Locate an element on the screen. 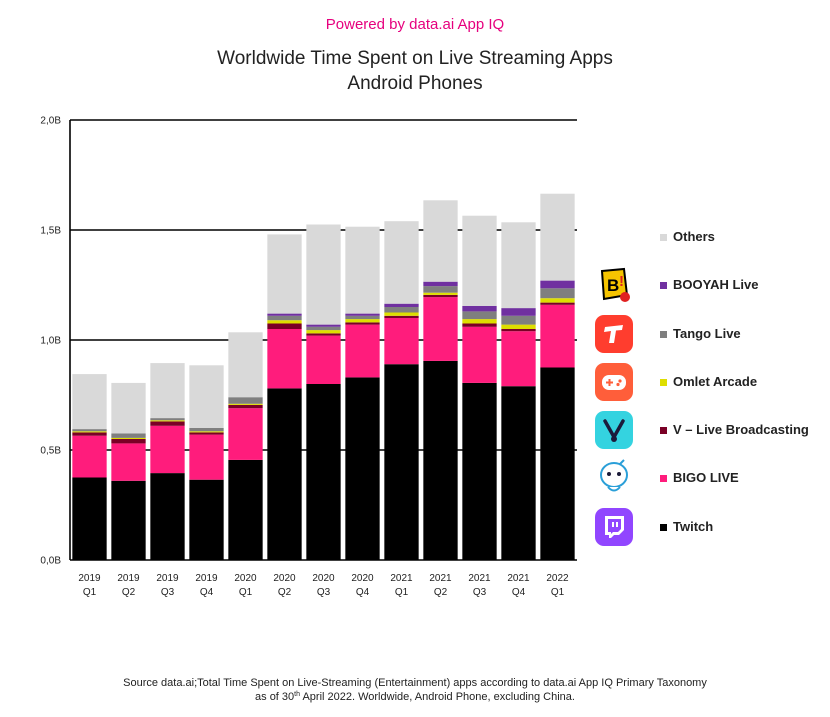 The height and width of the screenshot is (717, 830). legend-item: BIGO LIVE is located at coordinates (707, 480).